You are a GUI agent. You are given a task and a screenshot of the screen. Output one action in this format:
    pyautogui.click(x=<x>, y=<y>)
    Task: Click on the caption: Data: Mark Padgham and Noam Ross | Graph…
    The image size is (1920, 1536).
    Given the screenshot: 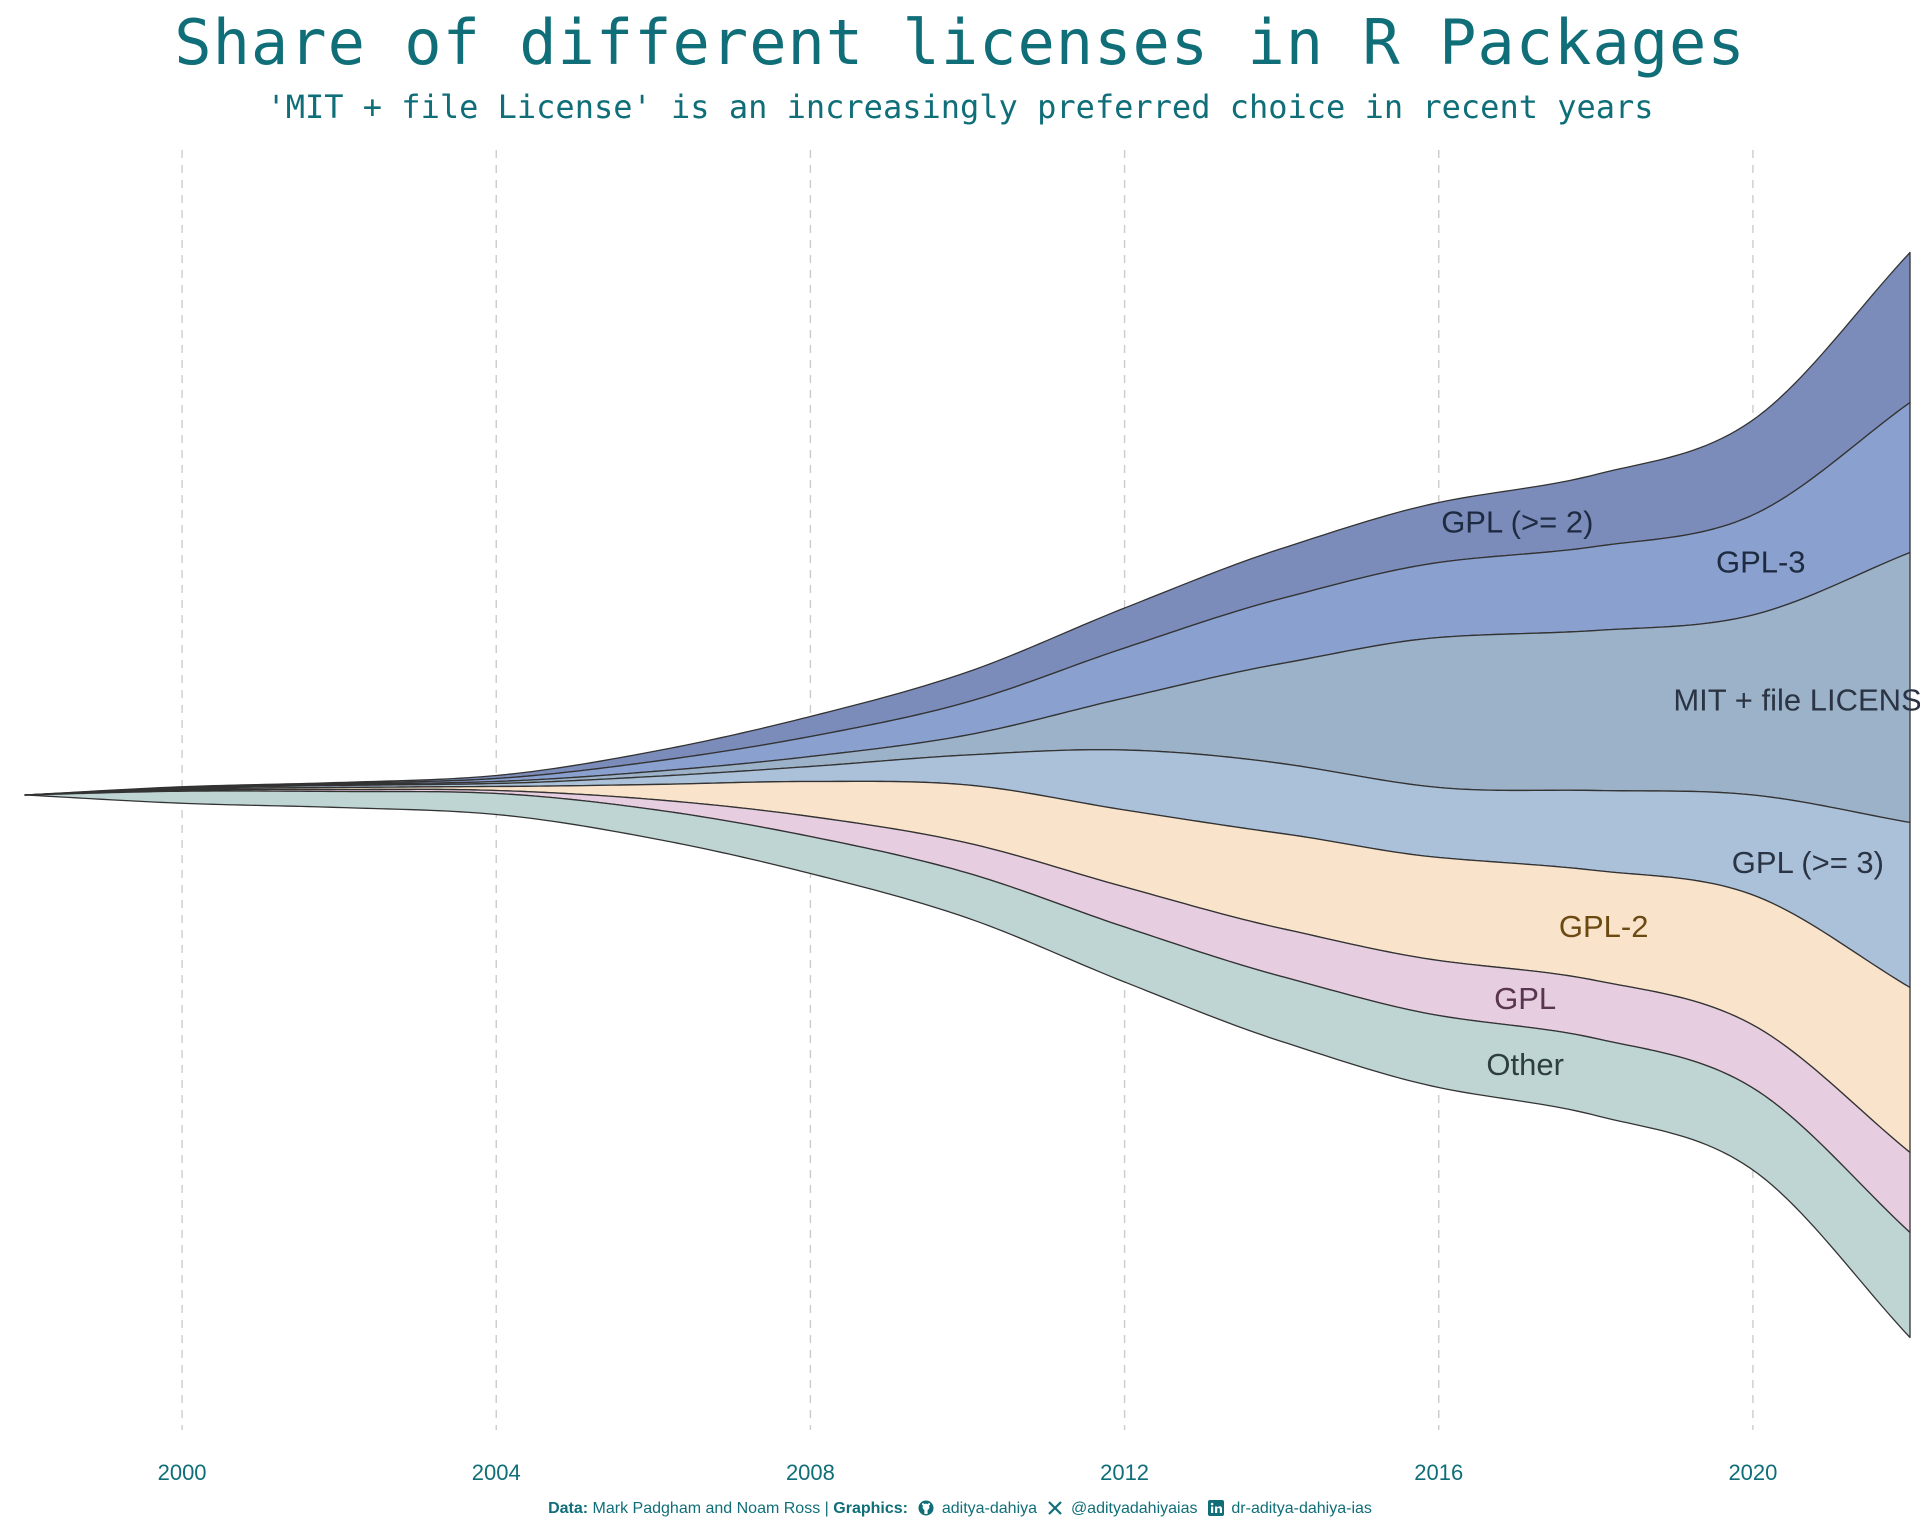 What is the action you would take?
    pyautogui.click(x=960, y=1509)
    